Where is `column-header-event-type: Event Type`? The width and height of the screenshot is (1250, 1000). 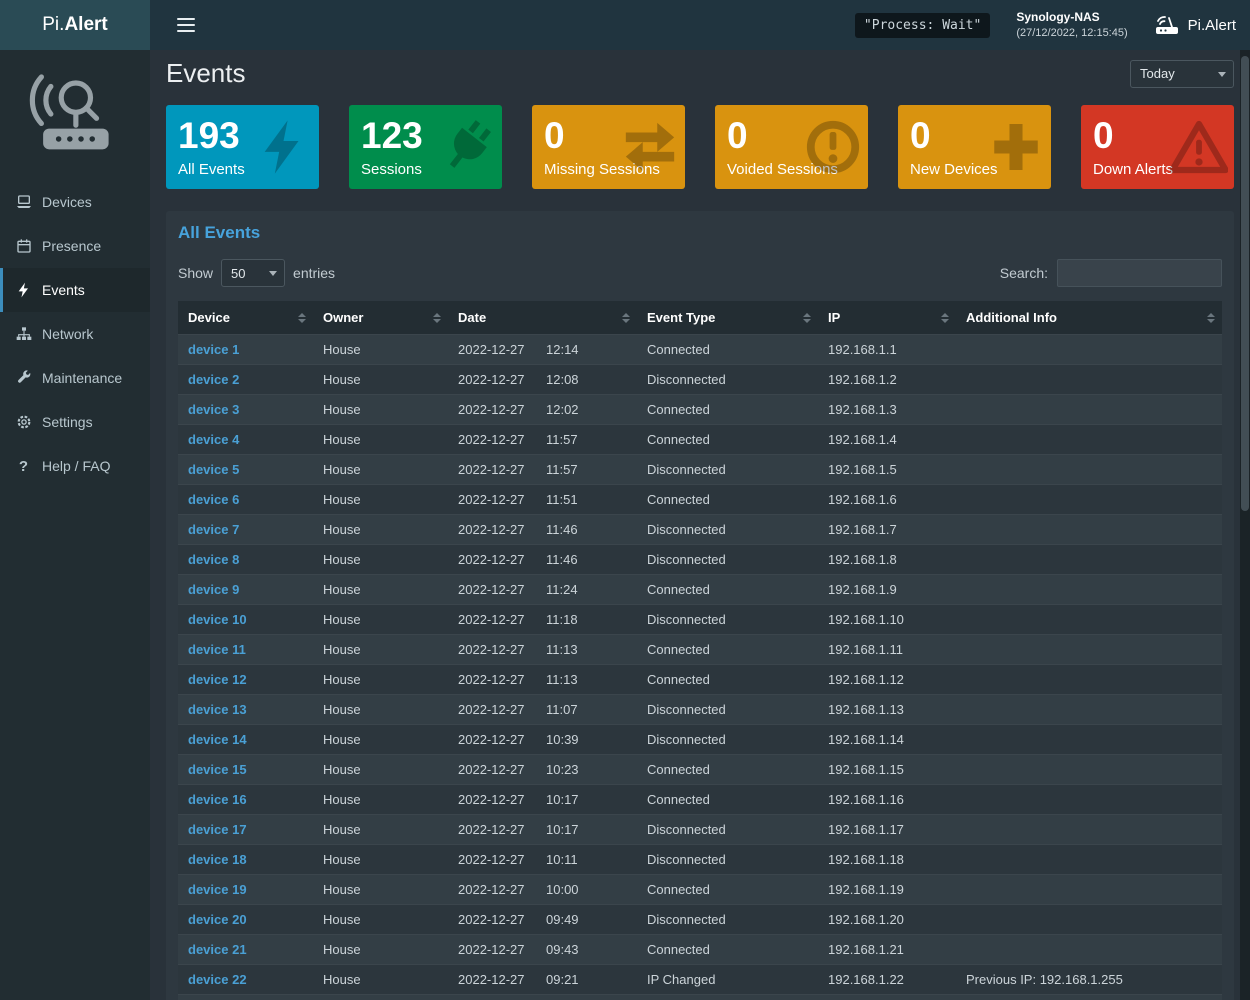 column-header-event-type: Event Type is located at coordinates (727, 318).